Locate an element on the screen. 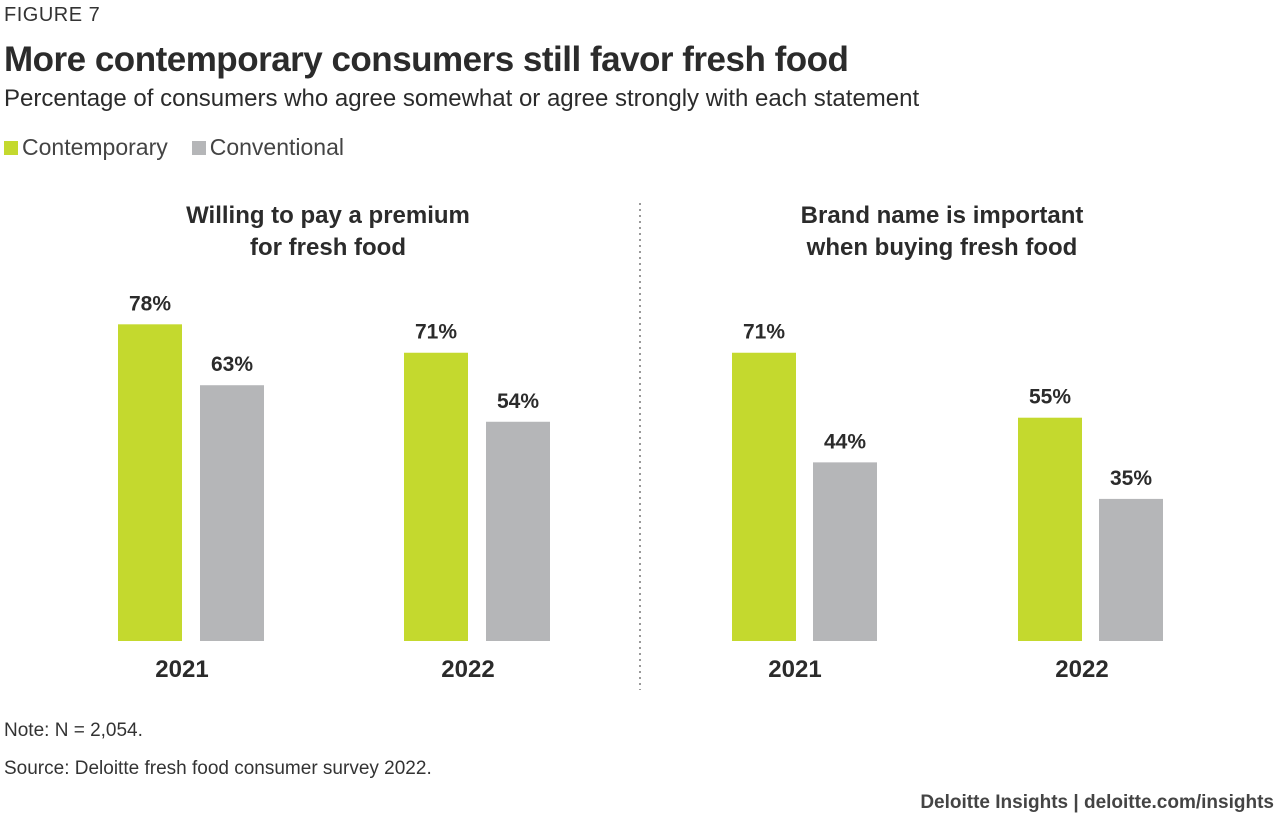 The width and height of the screenshot is (1280, 821). data-label-2-2022-conventional: 35% is located at coordinates (1131, 478).